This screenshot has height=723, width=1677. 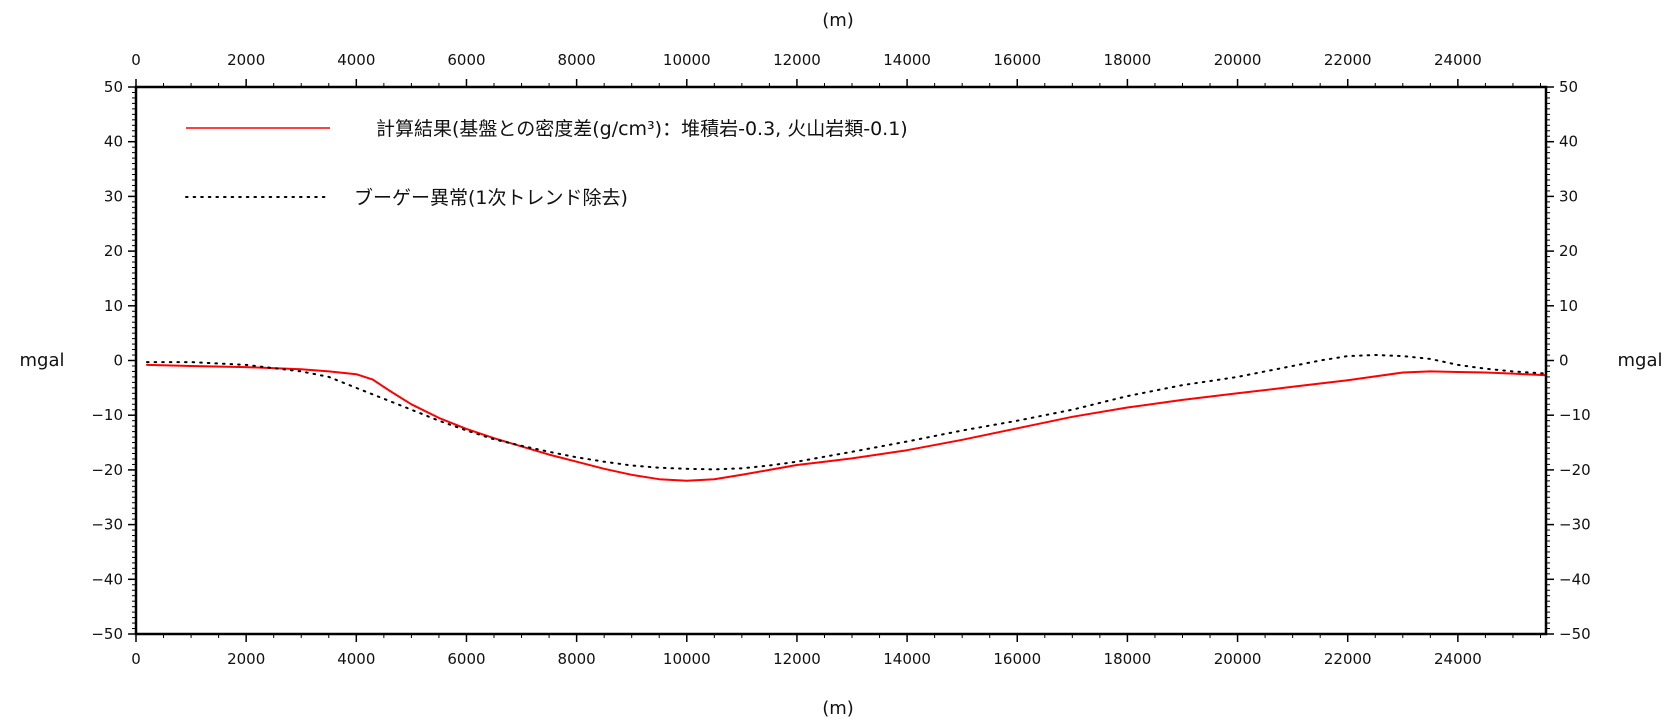 I want to click on x-tick-label-top: 24000, so click(x=1458, y=60).